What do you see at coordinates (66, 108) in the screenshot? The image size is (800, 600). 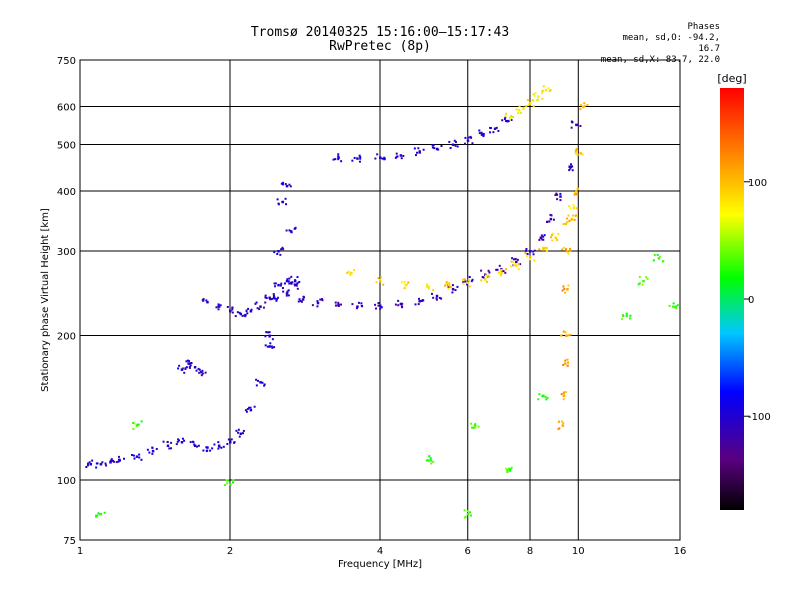 I see `y-tick-label: 600` at bounding box center [66, 108].